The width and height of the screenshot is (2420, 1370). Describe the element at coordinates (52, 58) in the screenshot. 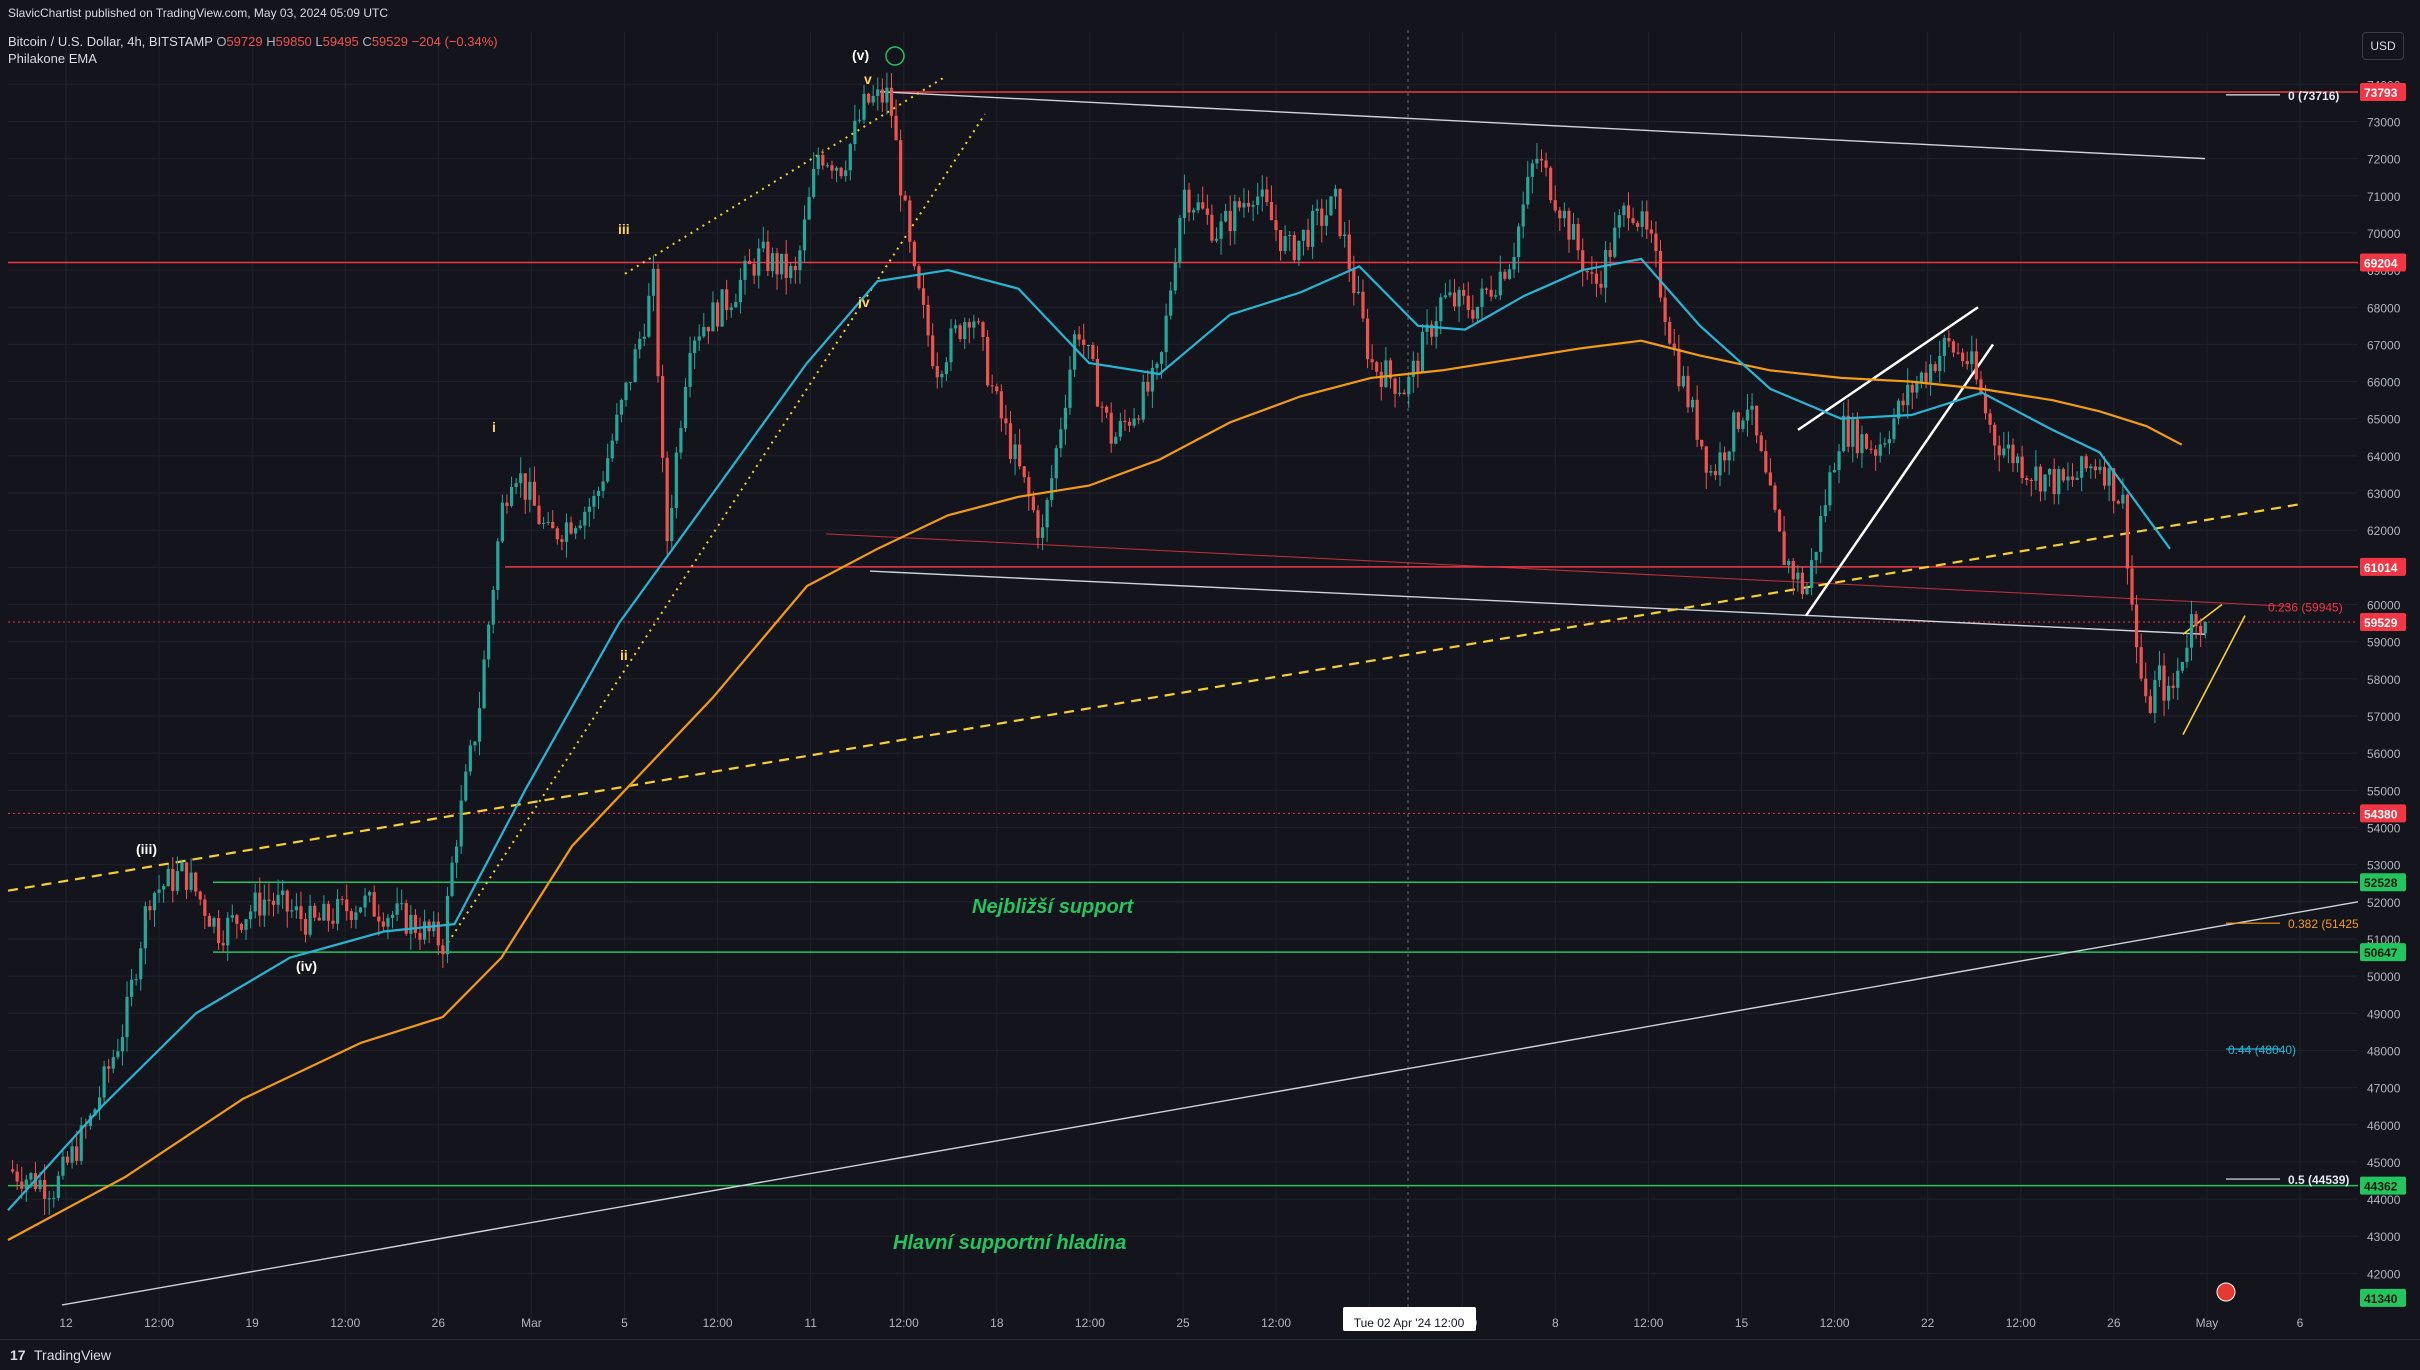

I see `indicator-name: Philakone EMA` at that location.